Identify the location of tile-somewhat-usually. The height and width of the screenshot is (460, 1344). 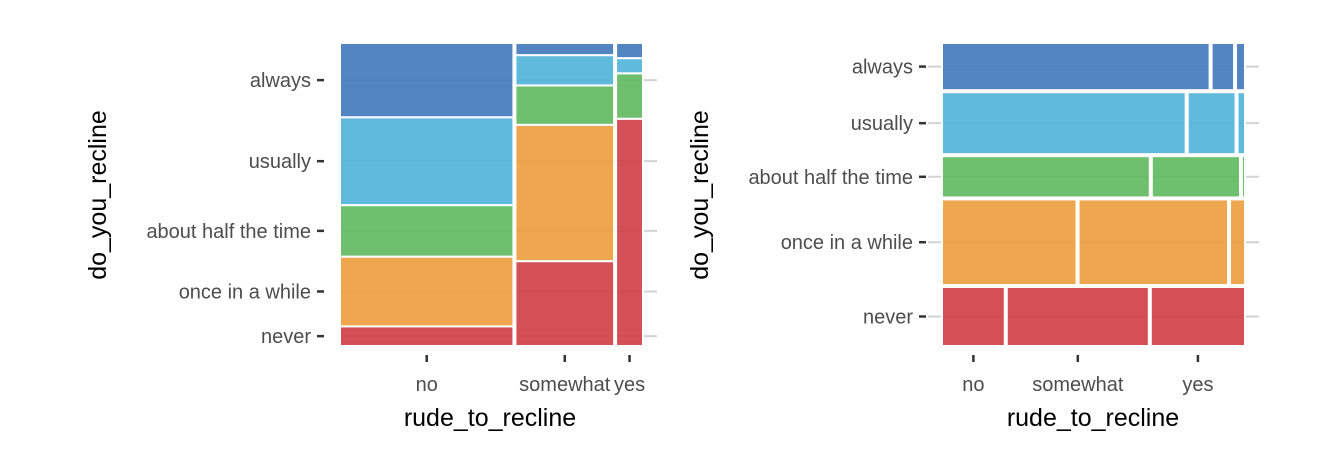
(565, 70).